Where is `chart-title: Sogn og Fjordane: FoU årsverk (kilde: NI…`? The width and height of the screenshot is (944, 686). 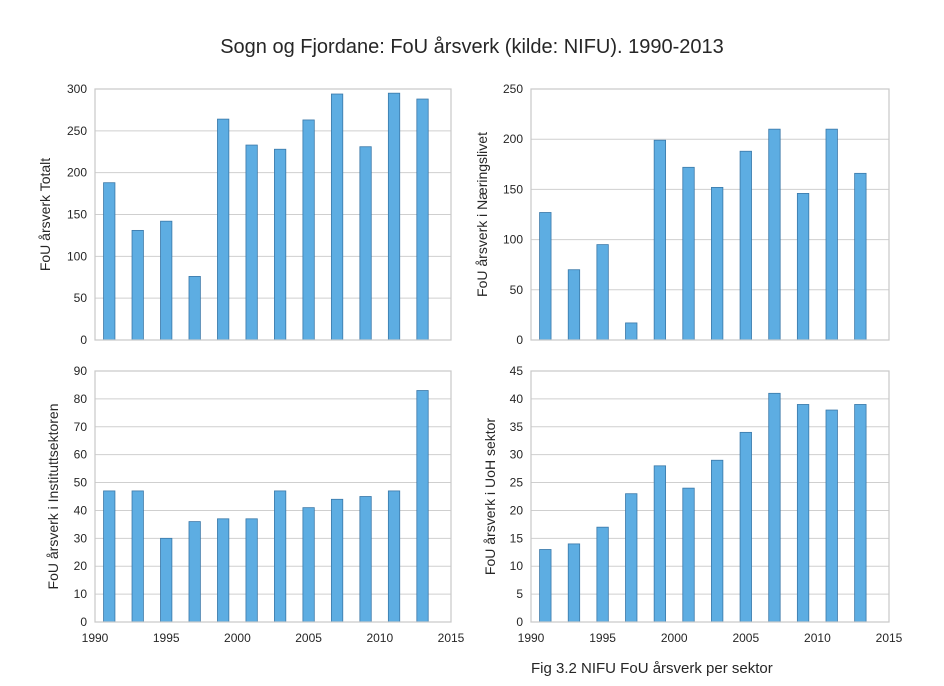 chart-title: Sogn og Fjordane: FoU årsverk (kilde: NI… is located at coordinates (472, 47).